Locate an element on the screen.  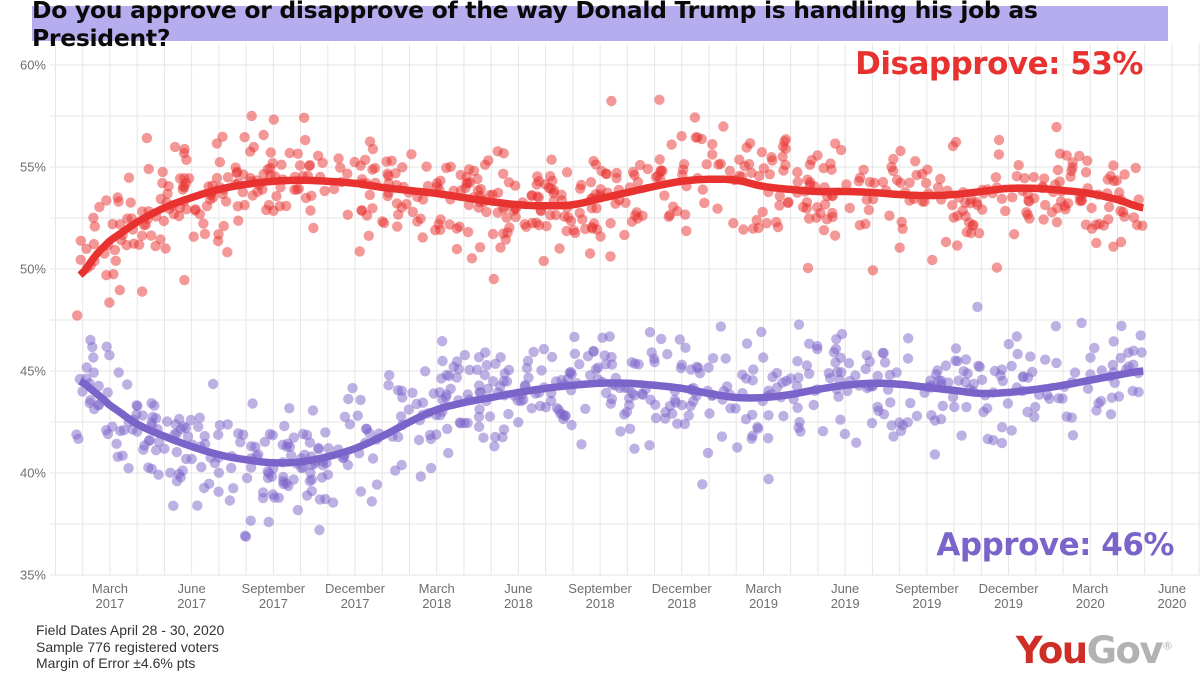
approve-value-label: Approve: 46% is located at coordinates (1055, 545).